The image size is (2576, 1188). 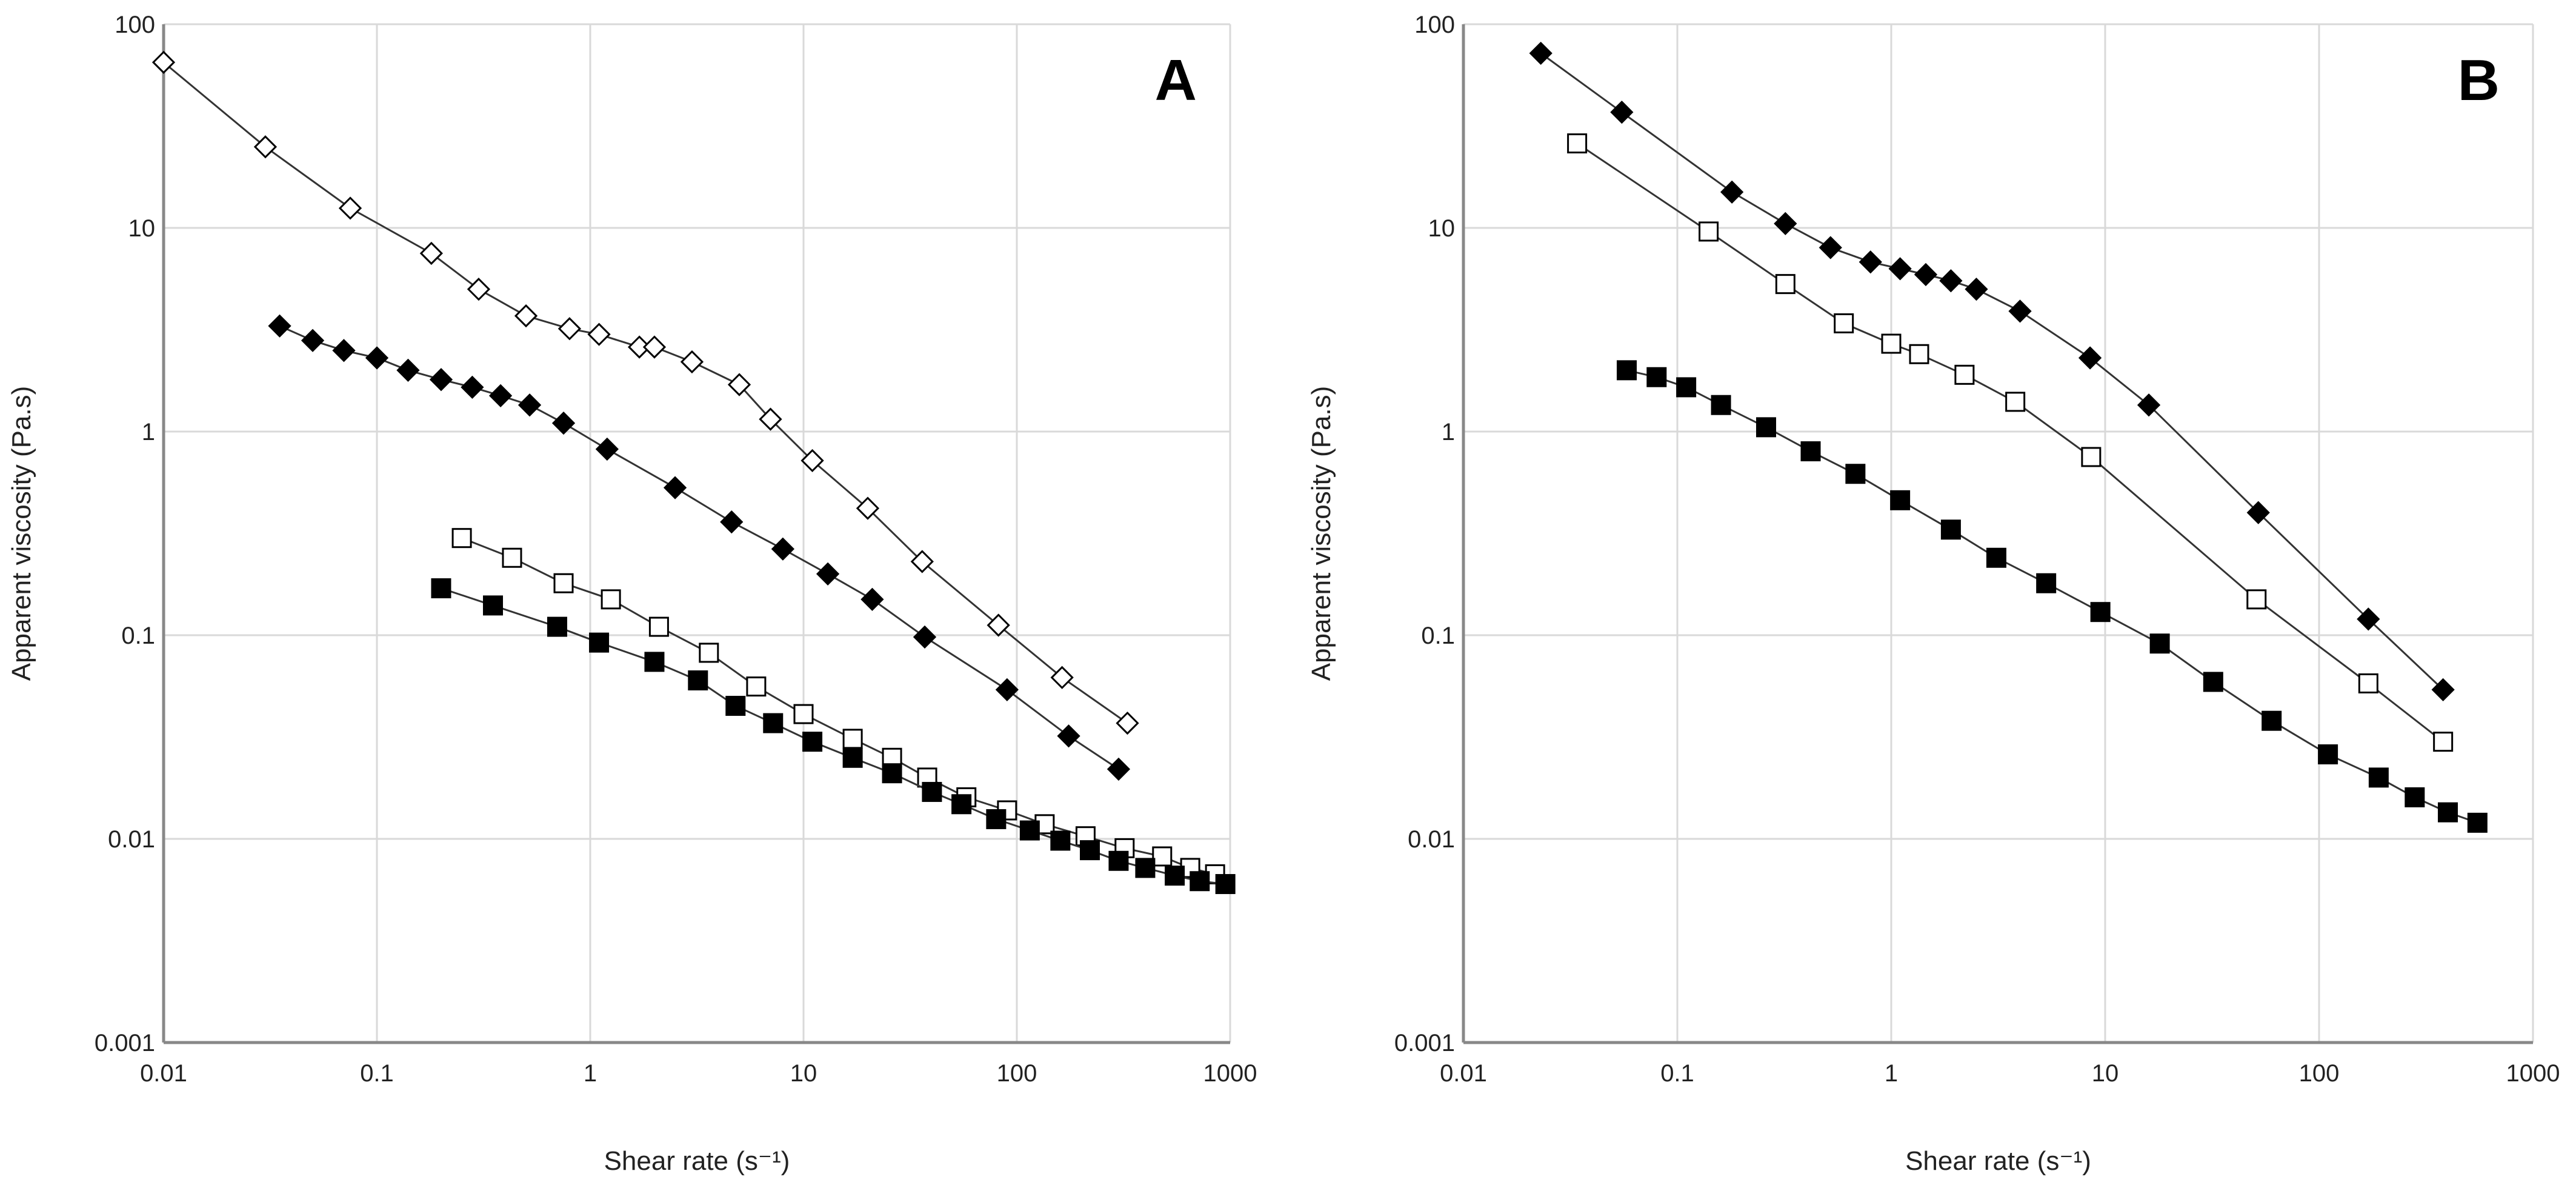 I want to click on series-filled-square, so click(x=2052, y=596).